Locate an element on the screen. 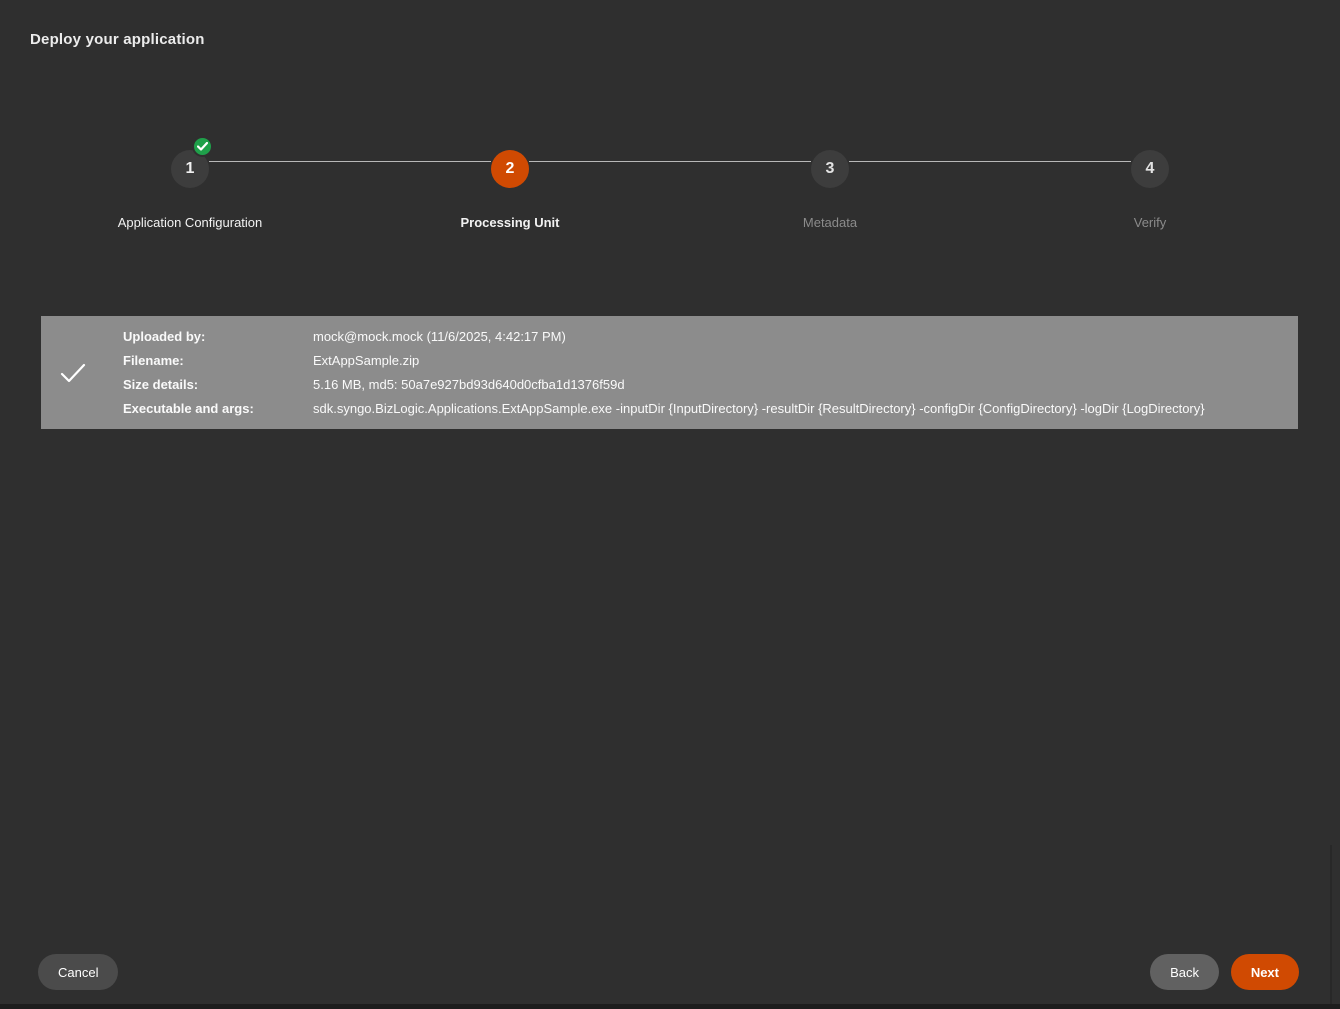 The width and height of the screenshot is (1340, 1009). summary-check-wrap is located at coordinates (73, 373).